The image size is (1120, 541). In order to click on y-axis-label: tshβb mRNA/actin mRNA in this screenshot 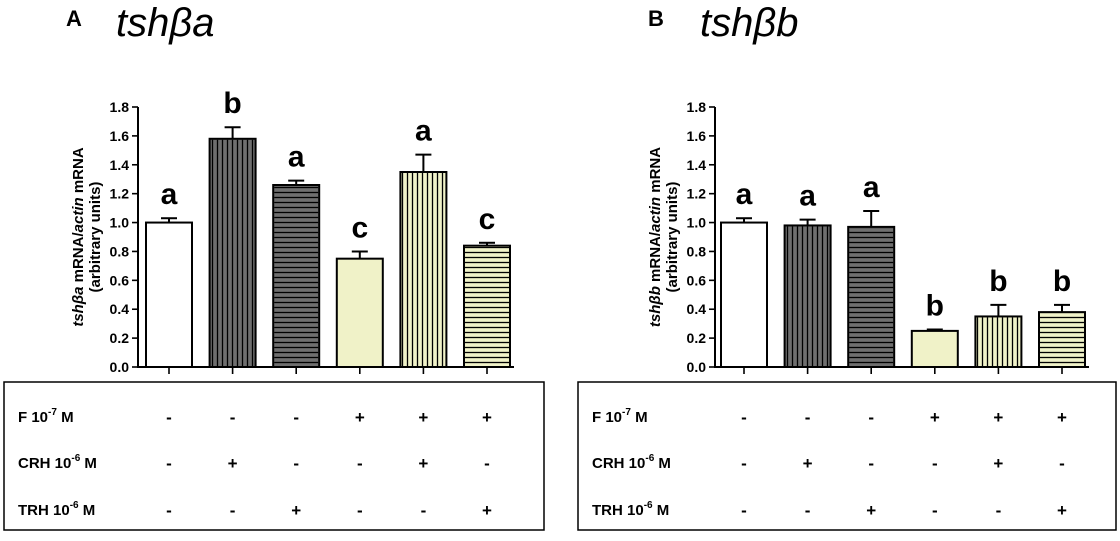, I will do `click(655, 237)`.